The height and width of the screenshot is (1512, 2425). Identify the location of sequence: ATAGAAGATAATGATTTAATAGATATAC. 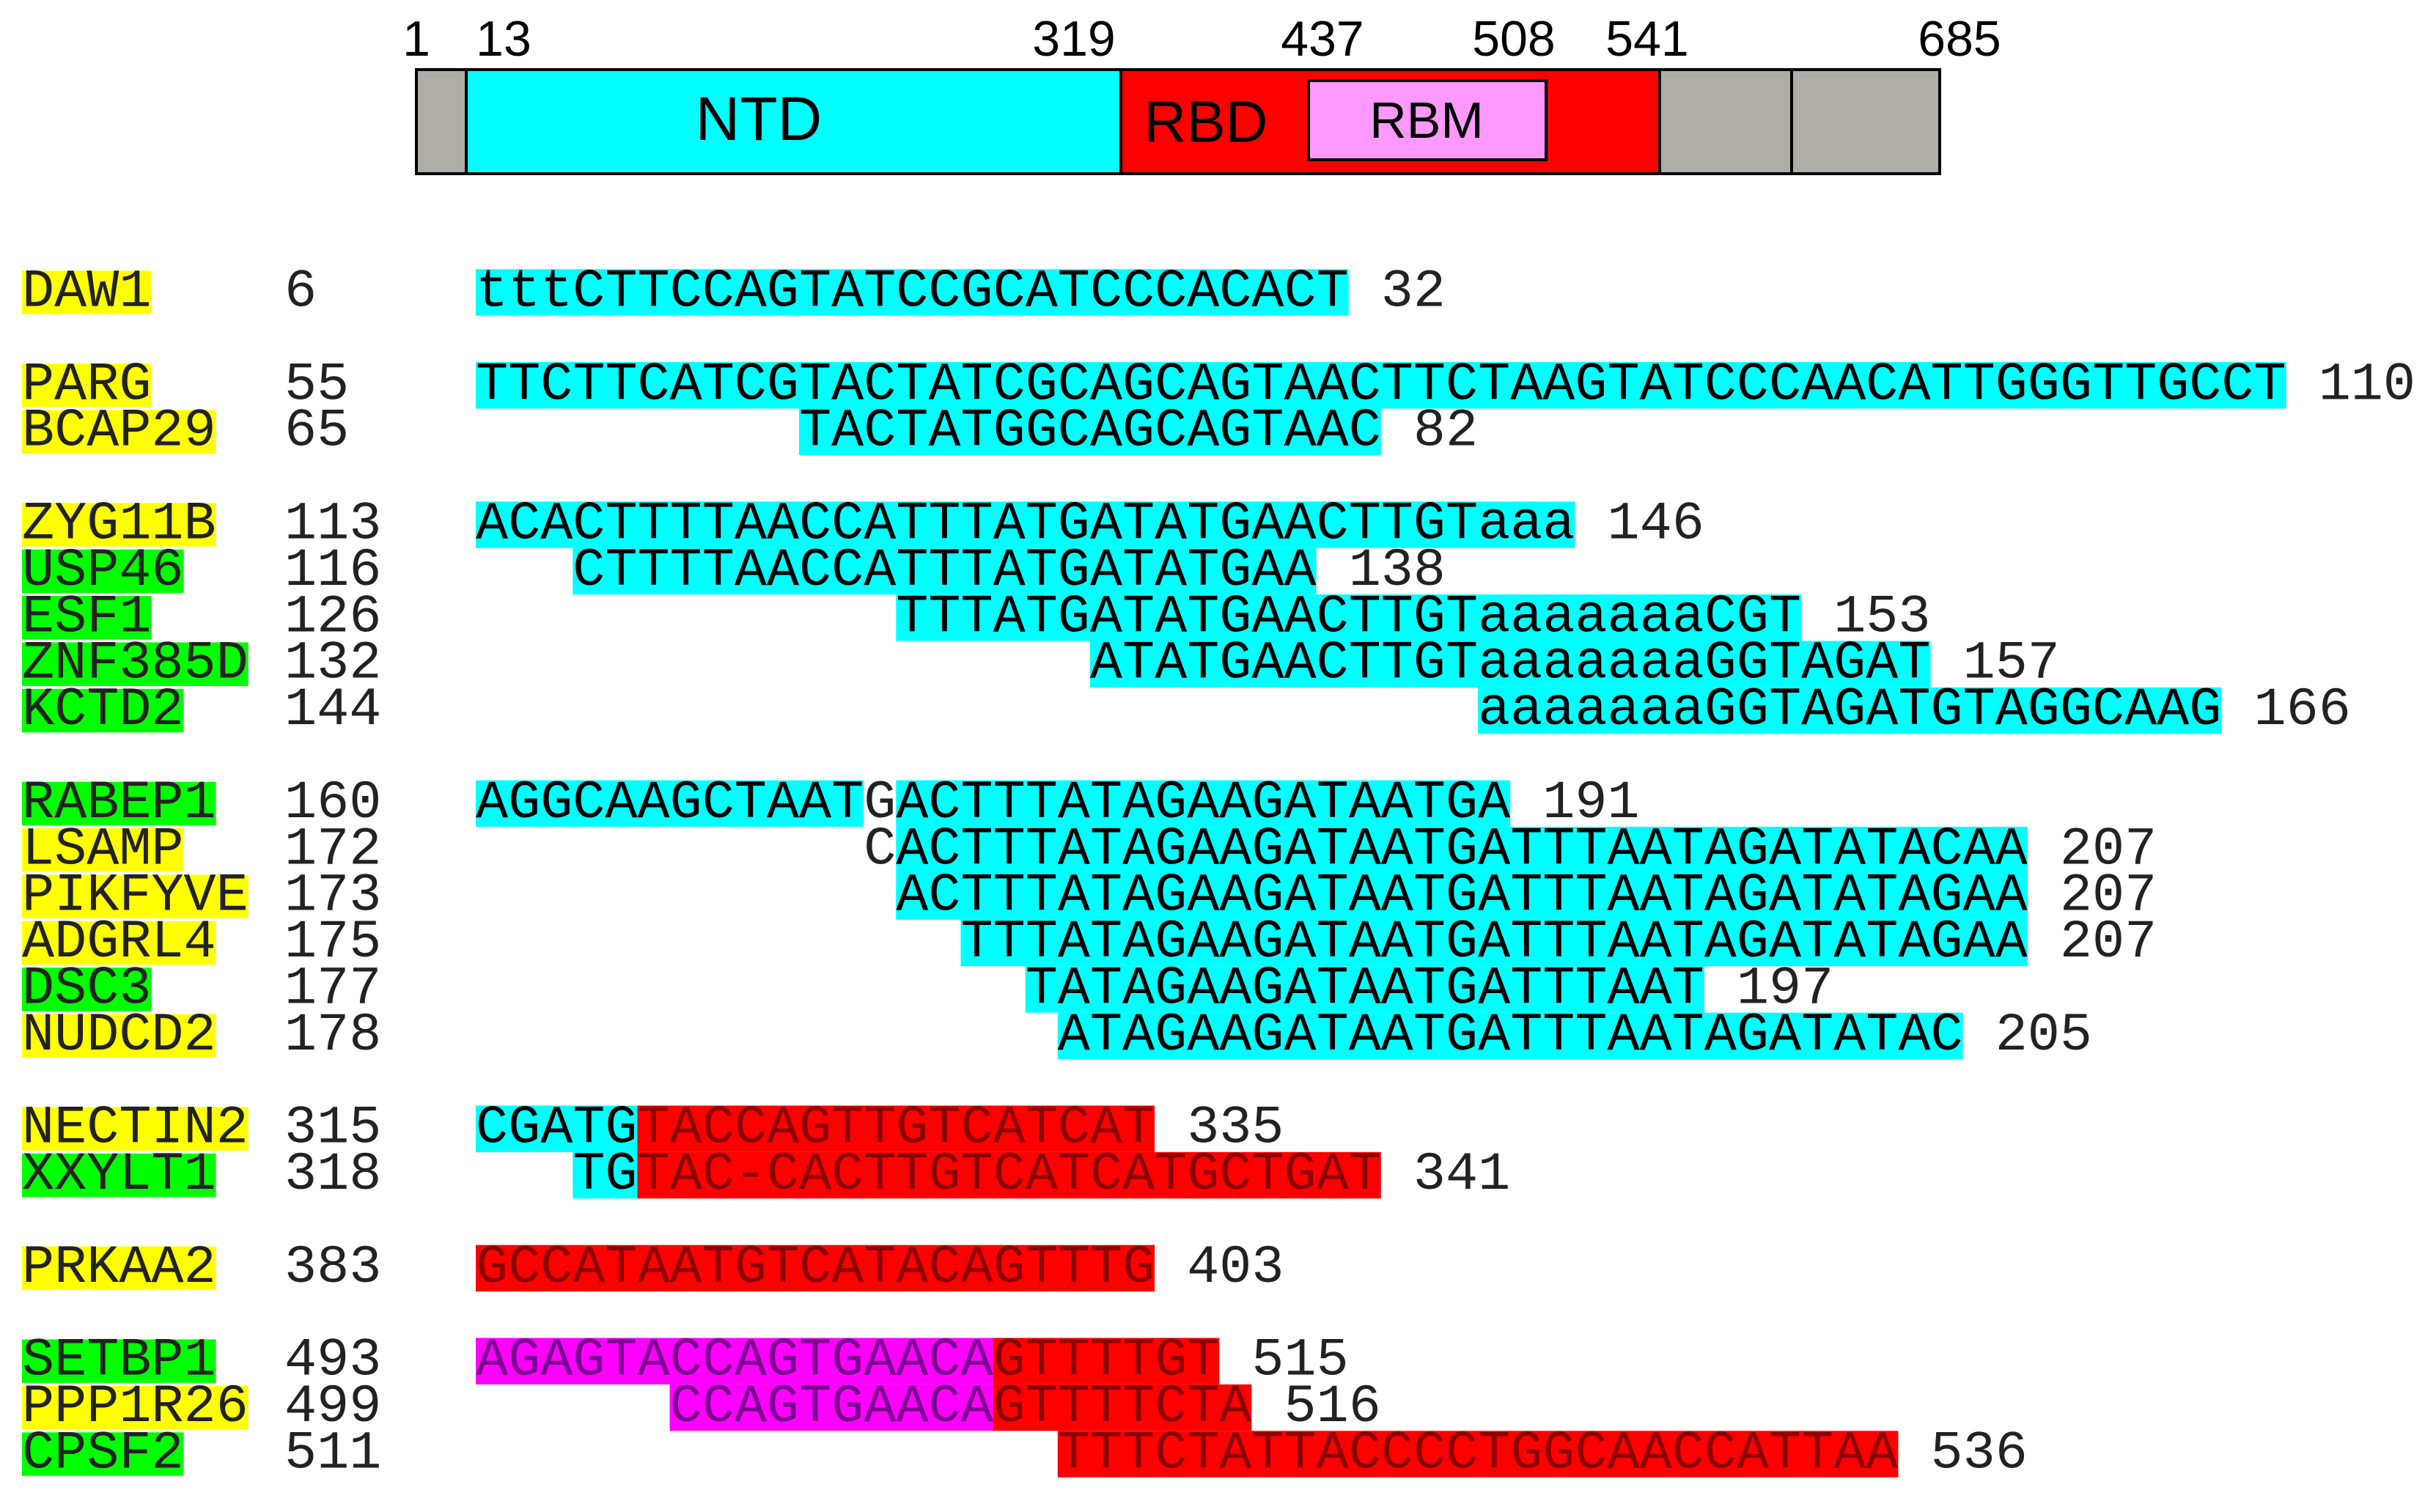
(1510, 1036).